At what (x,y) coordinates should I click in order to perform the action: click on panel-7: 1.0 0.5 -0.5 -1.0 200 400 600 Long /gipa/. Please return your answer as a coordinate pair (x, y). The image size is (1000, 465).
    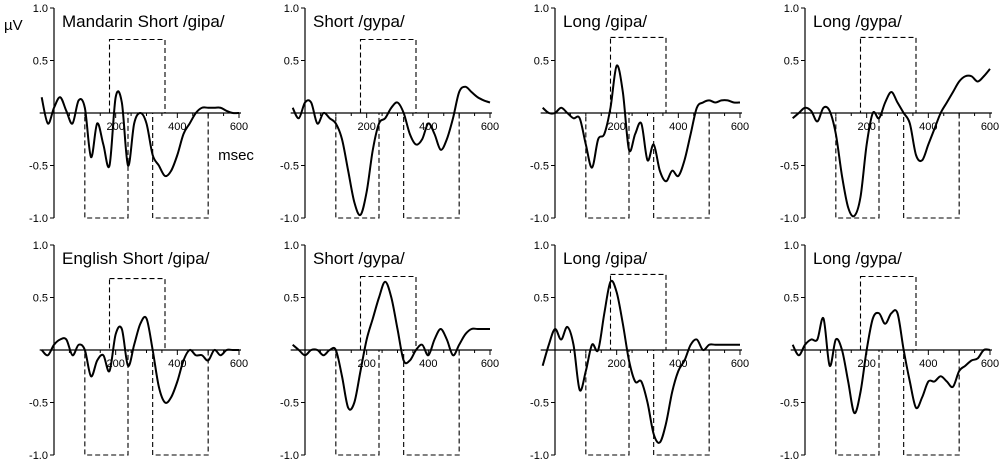
    Looking at the image, I should click on (639, 351).